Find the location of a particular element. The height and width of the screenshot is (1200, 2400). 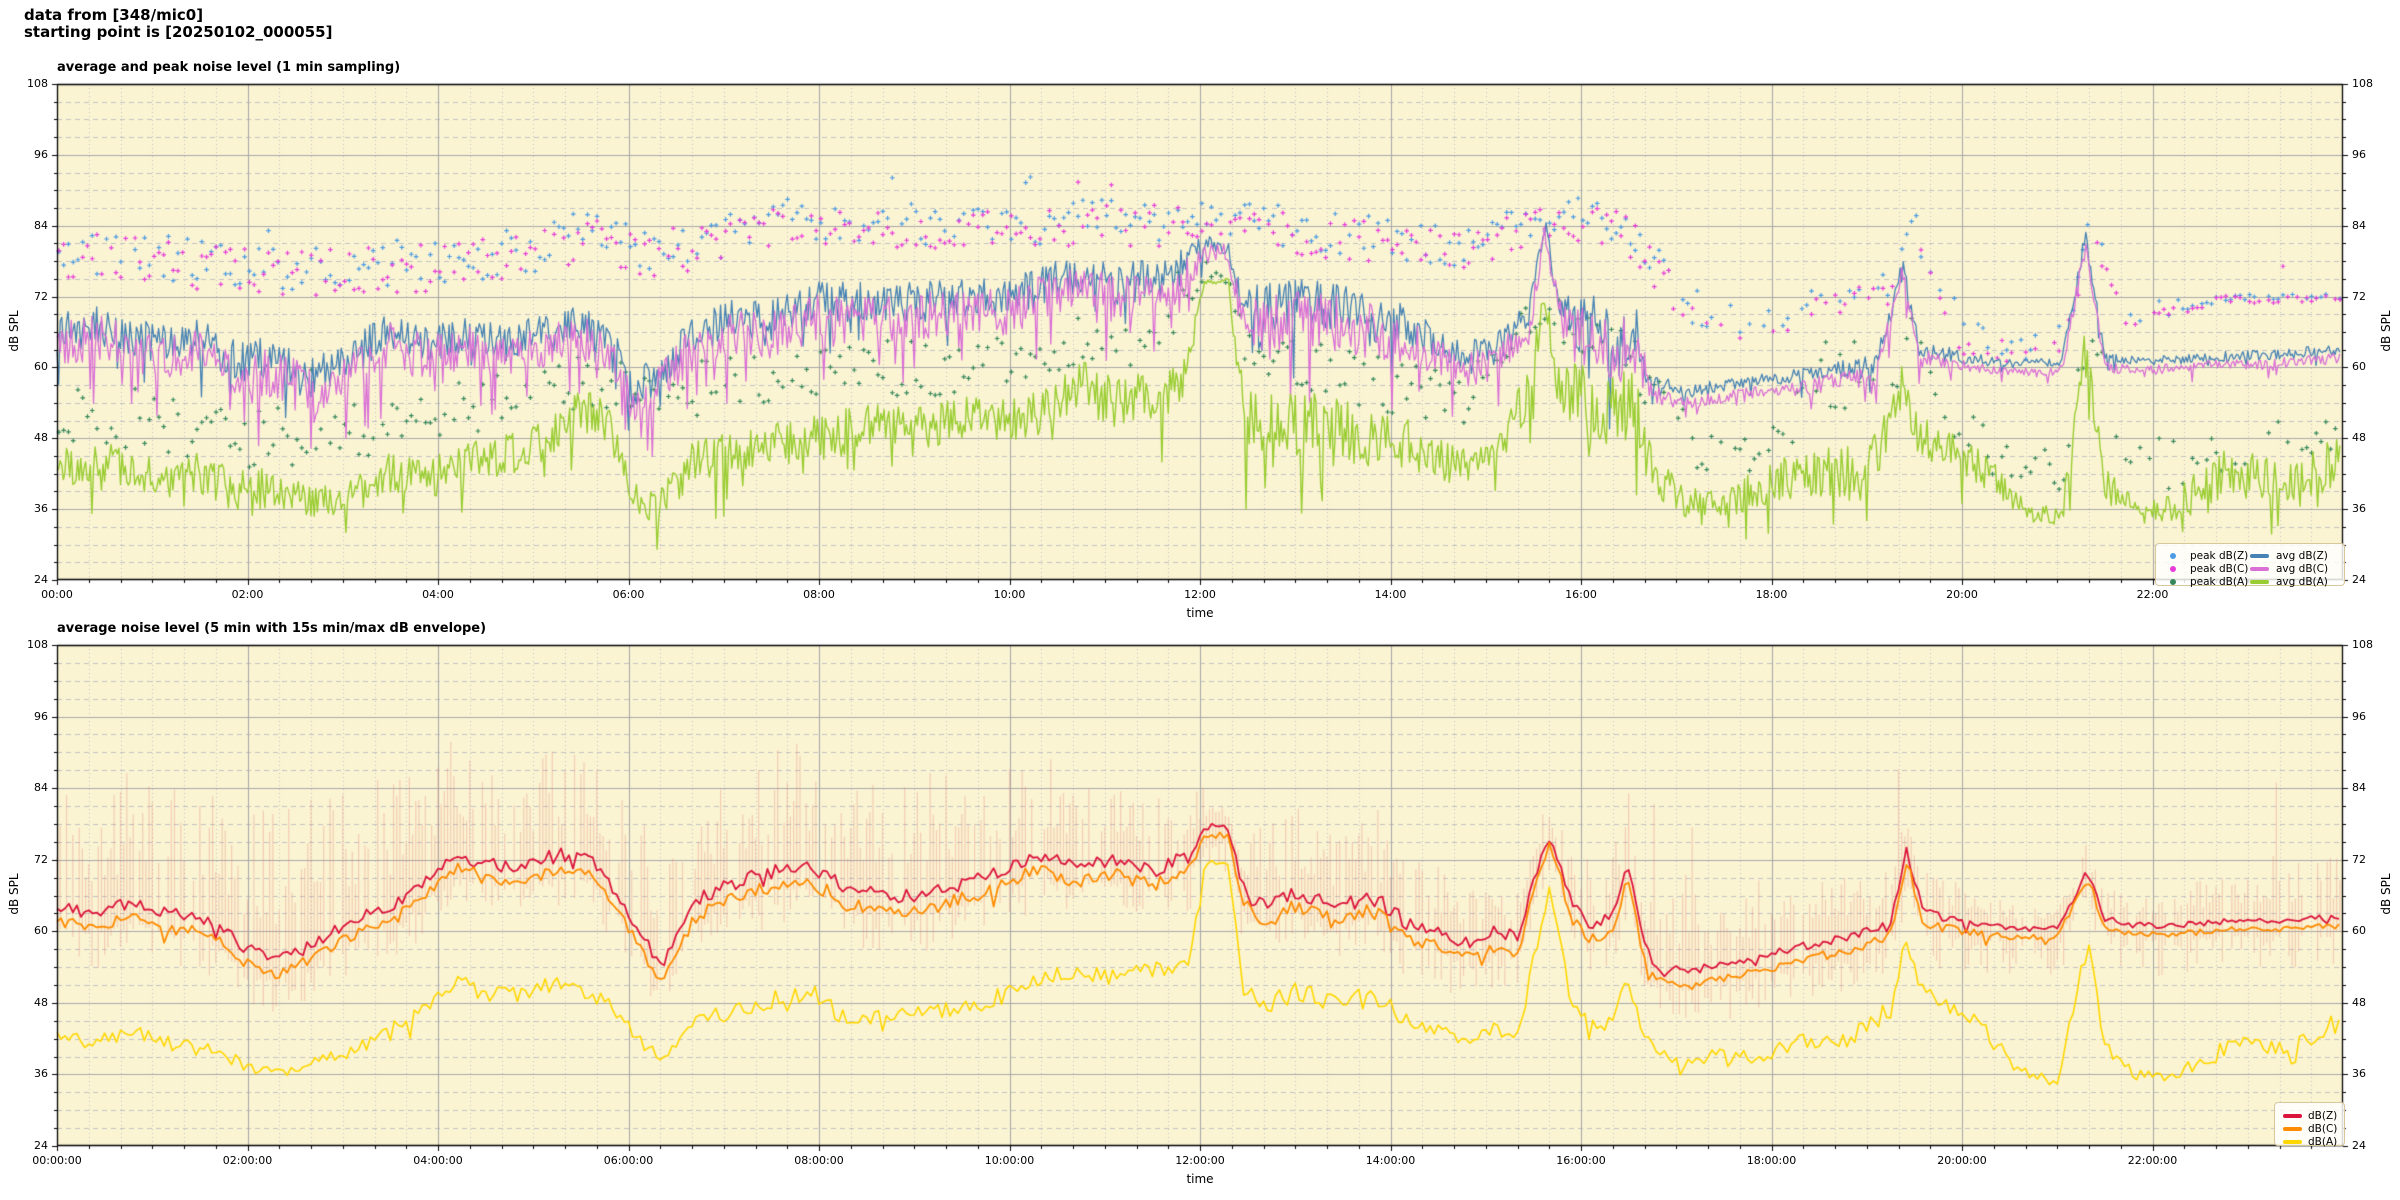

x-tick-label: 20:00 is located at coordinates (1962, 594).